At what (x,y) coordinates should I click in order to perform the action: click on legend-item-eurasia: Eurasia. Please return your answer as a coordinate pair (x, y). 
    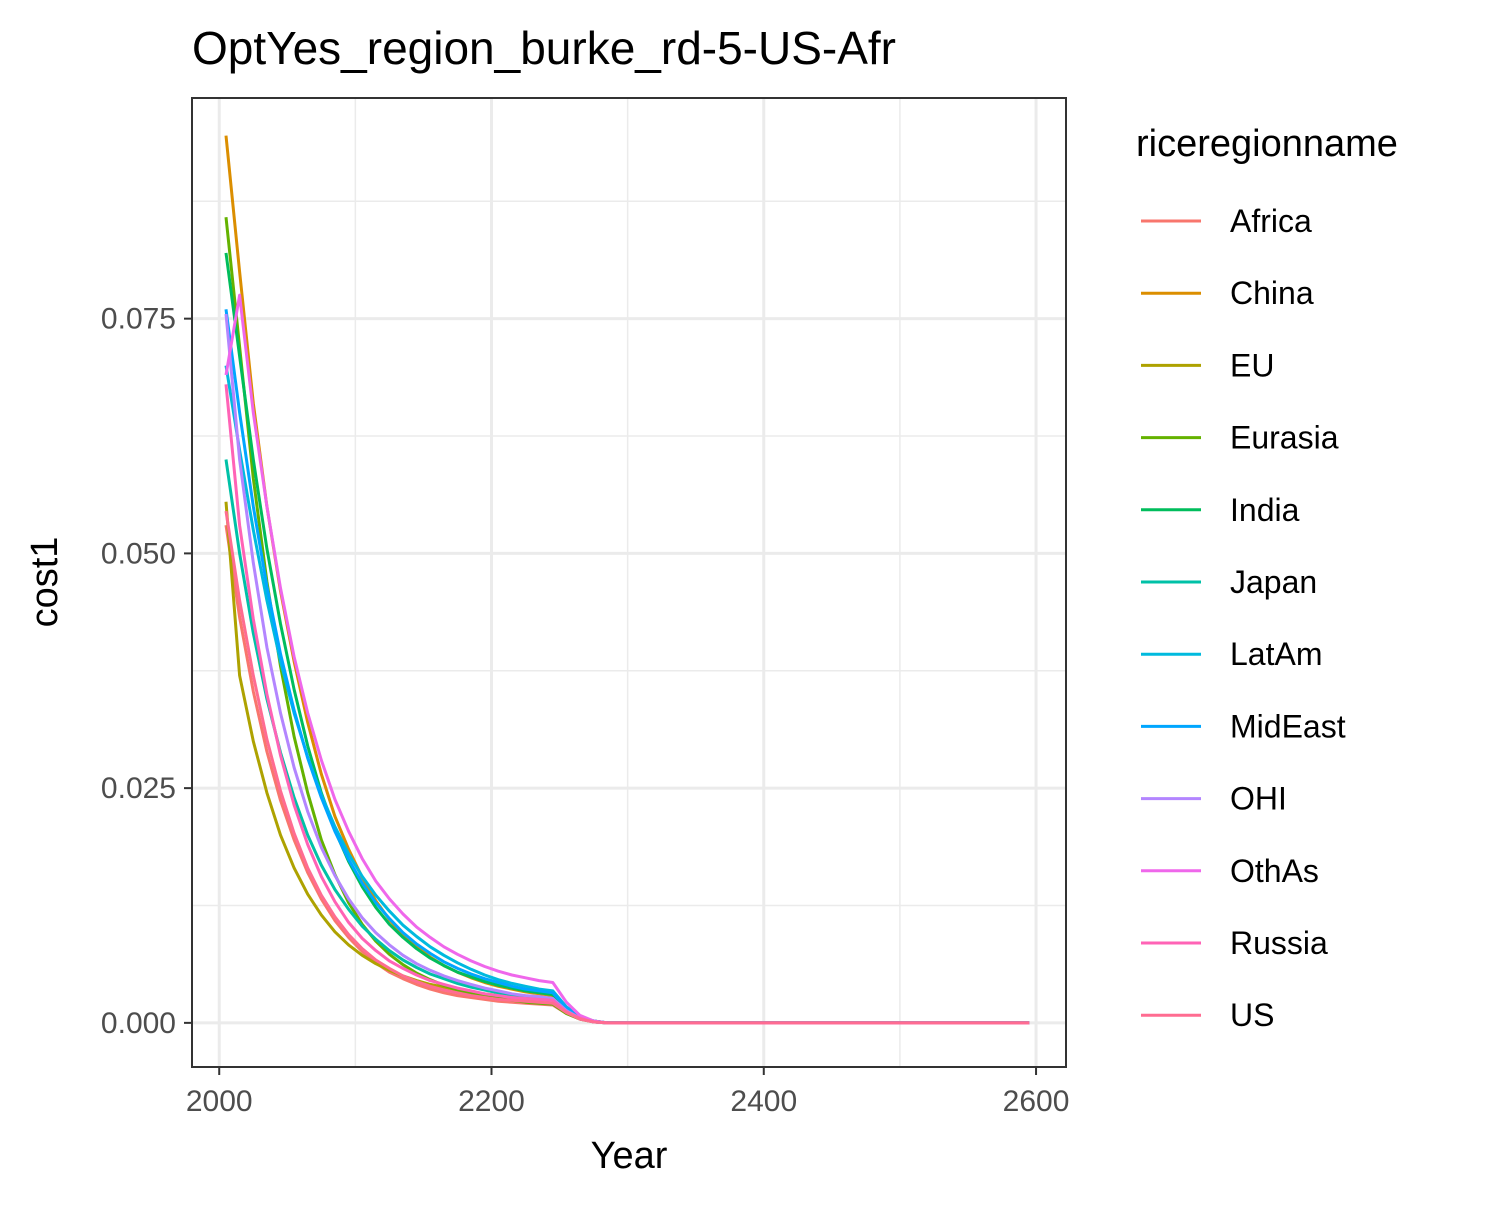
    Looking at the image, I should click on (1240, 438).